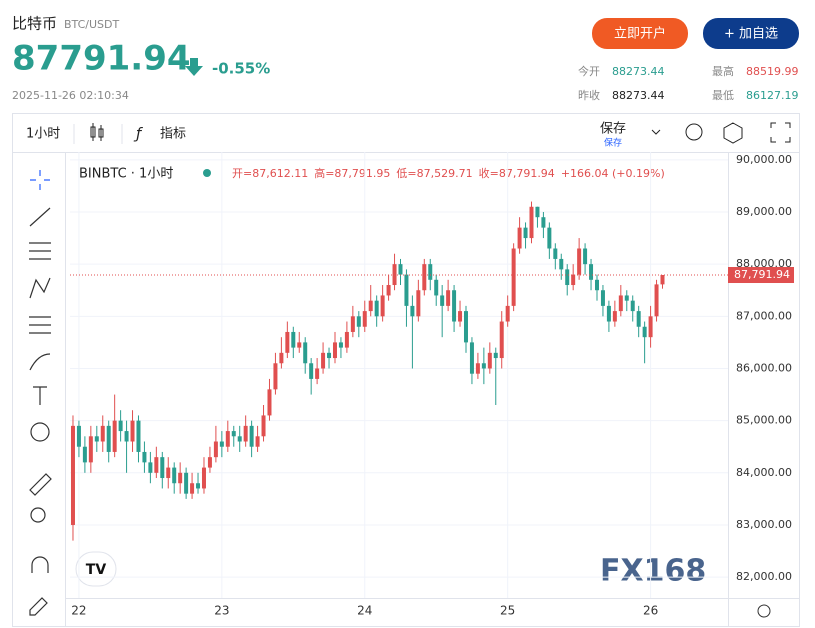  Describe the element at coordinates (138, 134) in the screenshot. I see `fx-icon: ƒ` at that location.